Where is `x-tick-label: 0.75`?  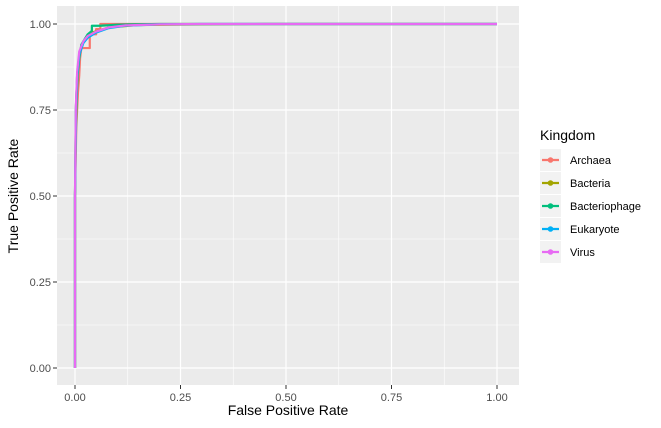 x-tick-label: 0.75 is located at coordinates (391, 398).